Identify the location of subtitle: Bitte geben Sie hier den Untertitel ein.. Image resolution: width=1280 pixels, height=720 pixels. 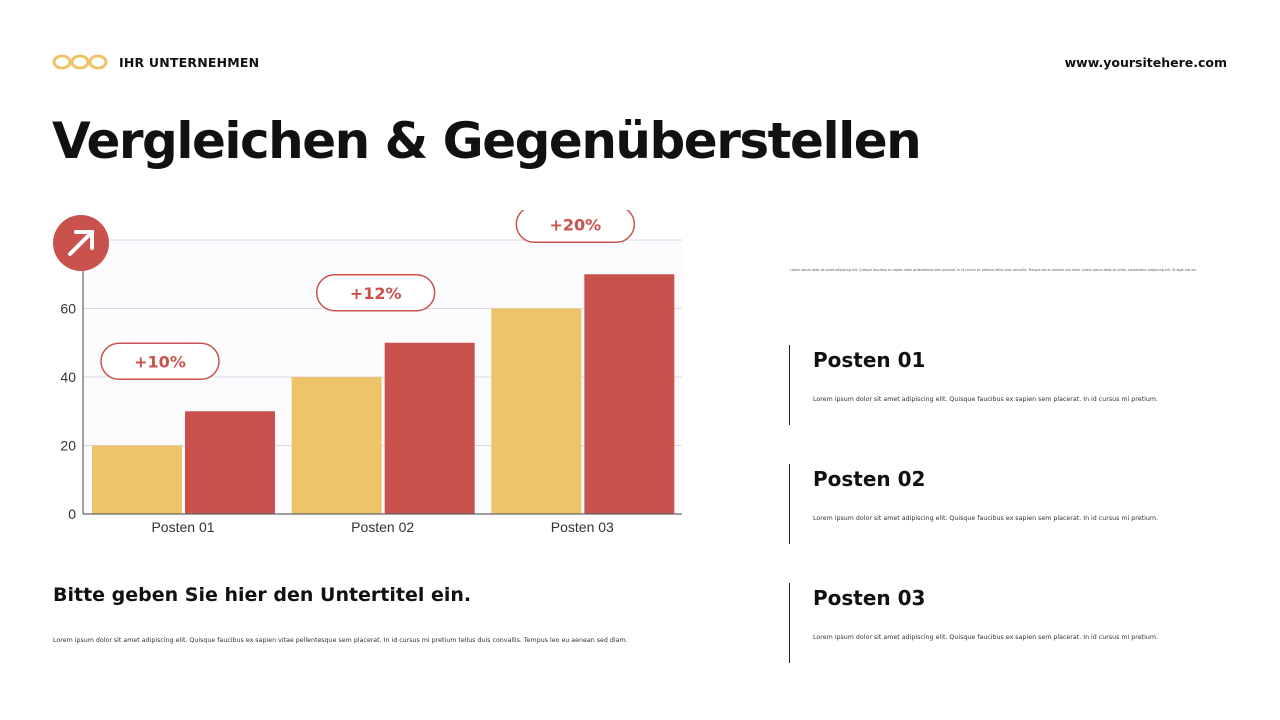
(262, 595).